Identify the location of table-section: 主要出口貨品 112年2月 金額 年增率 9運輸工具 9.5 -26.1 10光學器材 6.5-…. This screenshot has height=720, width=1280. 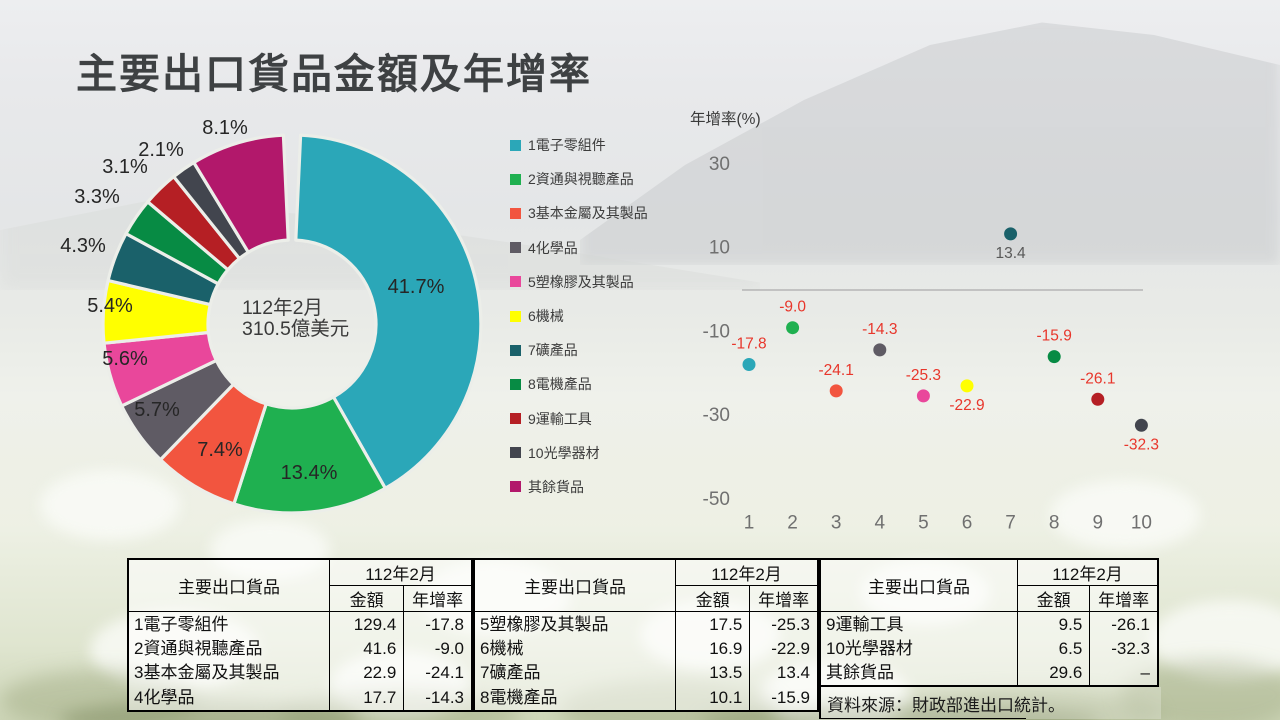
(990, 639).